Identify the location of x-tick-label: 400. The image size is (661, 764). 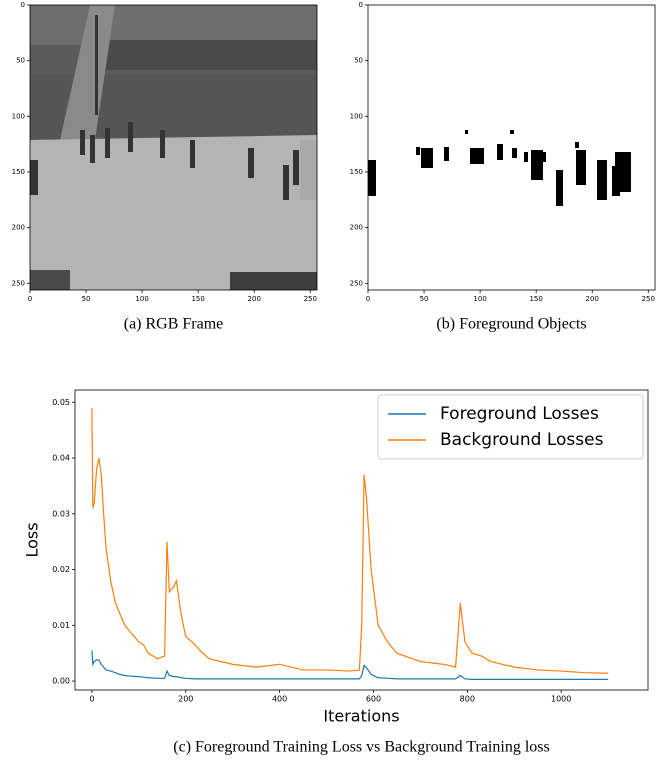
(279, 699).